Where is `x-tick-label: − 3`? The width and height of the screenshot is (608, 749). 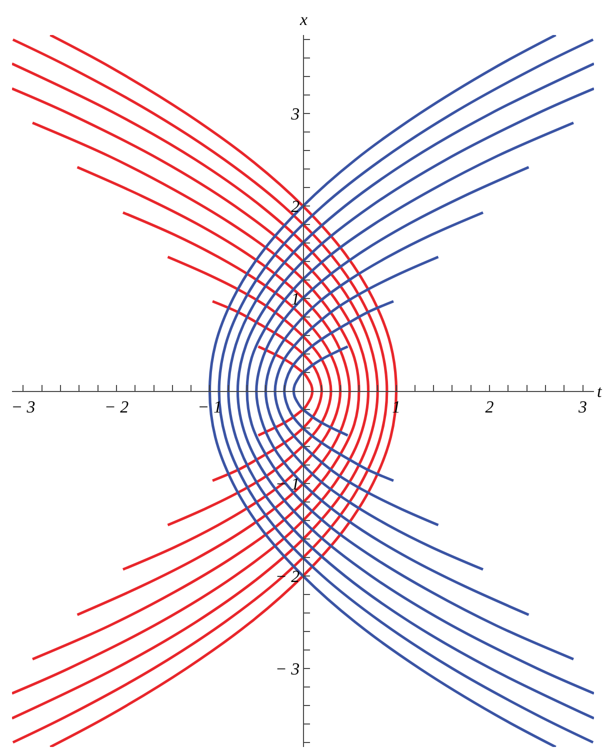 x-tick-label: − 3 is located at coordinates (23, 406).